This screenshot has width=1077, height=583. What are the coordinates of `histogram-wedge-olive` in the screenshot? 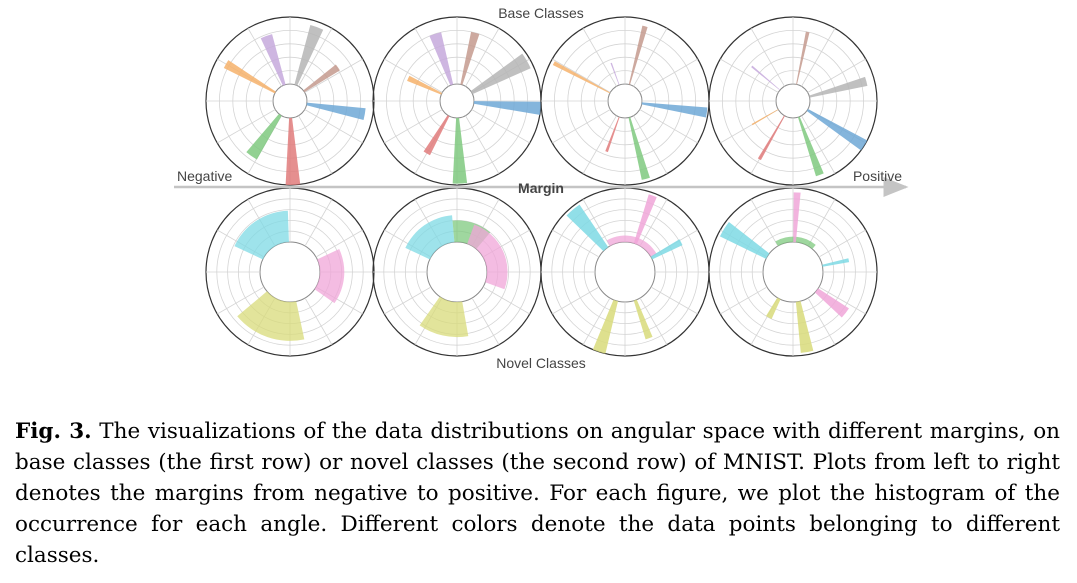 It's located at (444, 317).